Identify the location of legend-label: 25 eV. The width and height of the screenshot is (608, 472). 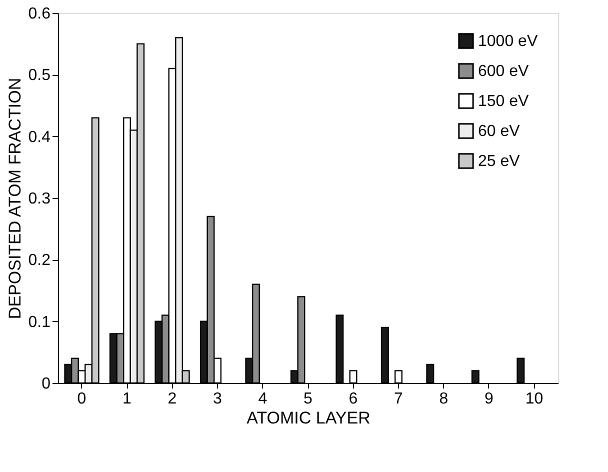
(499, 161).